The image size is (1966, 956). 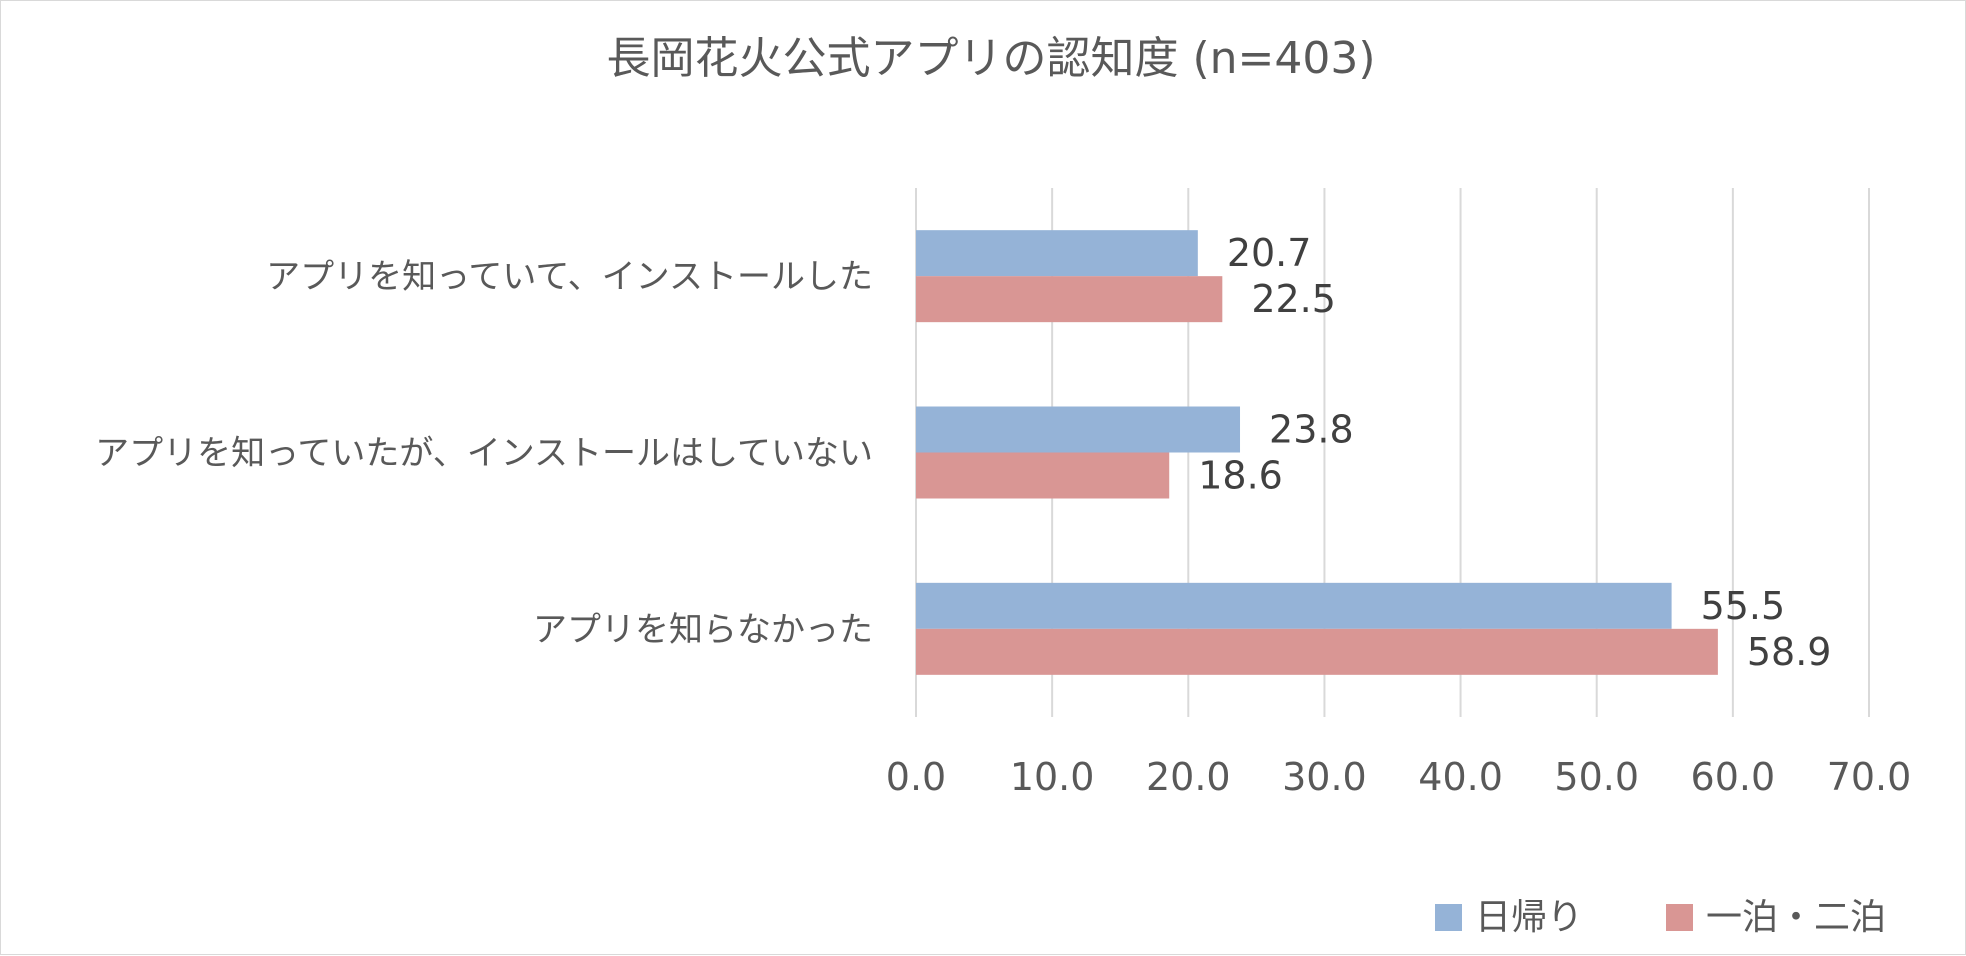 I want to click on category-label: アプリを知っていて、インストールした, so click(x=569, y=277).